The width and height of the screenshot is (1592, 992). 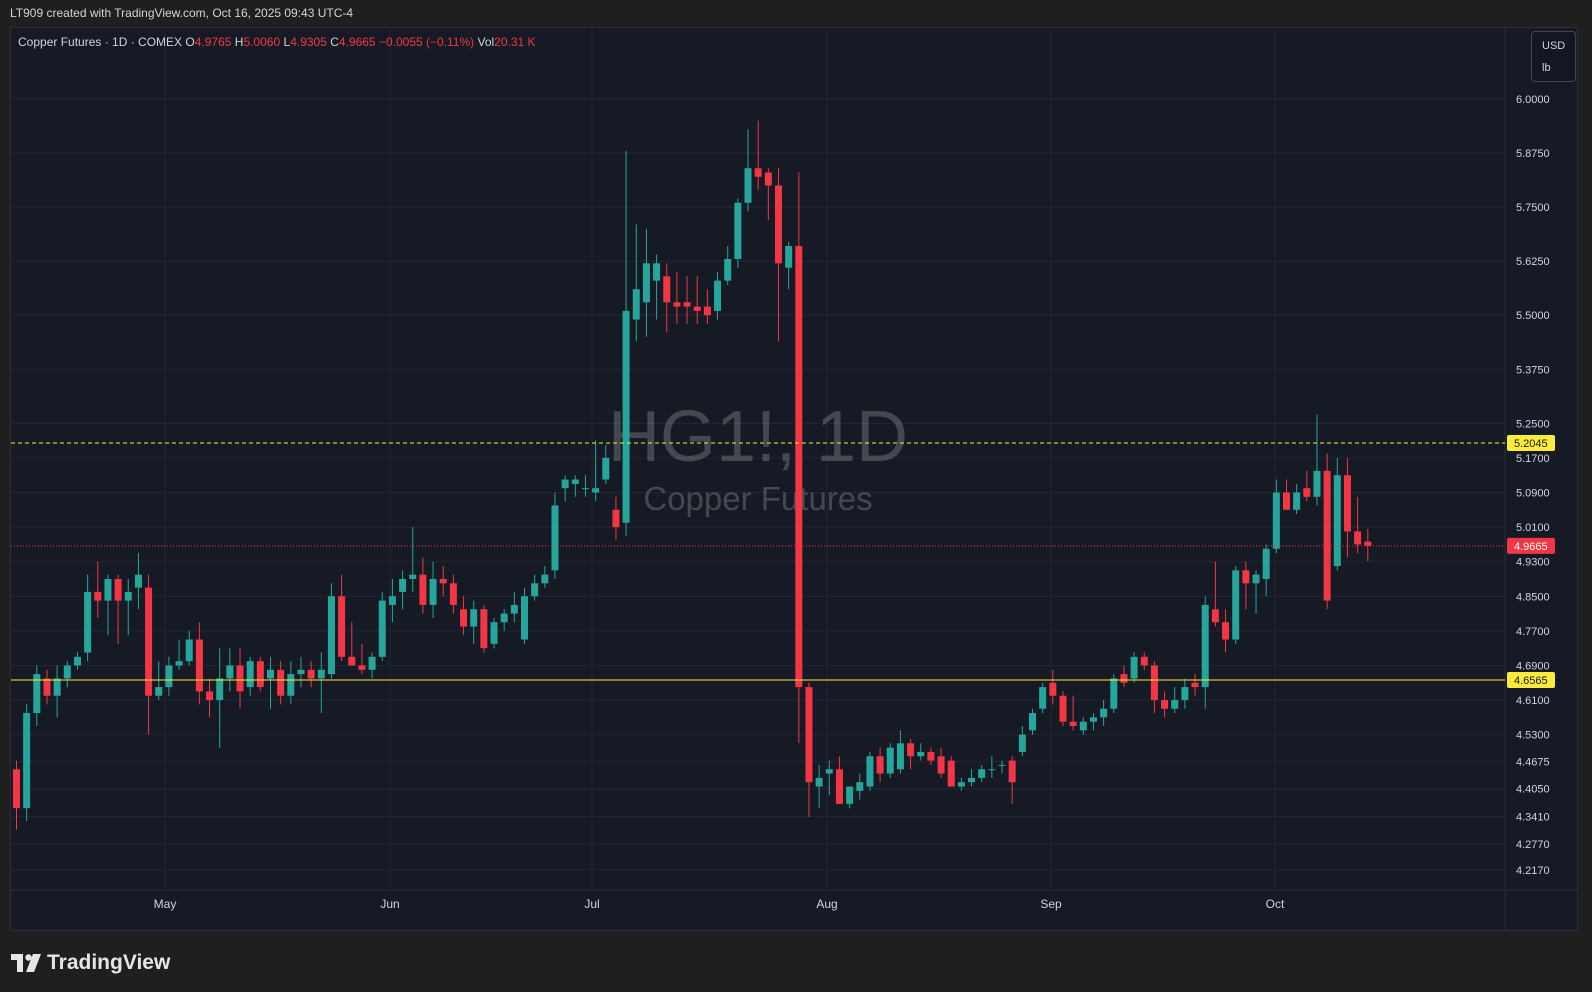 What do you see at coordinates (357, 42) in the screenshot?
I see `close-value: 4.9665` at bounding box center [357, 42].